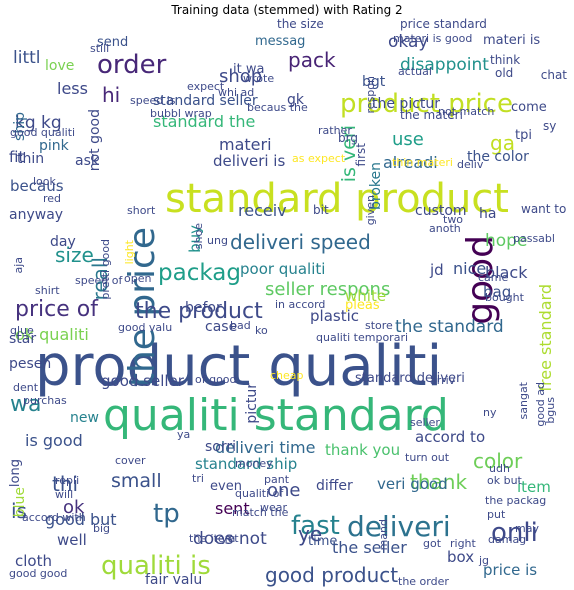  Describe the element at coordinates (246, 464) in the screenshot. I see `cloud-word: standard ship` at that location.